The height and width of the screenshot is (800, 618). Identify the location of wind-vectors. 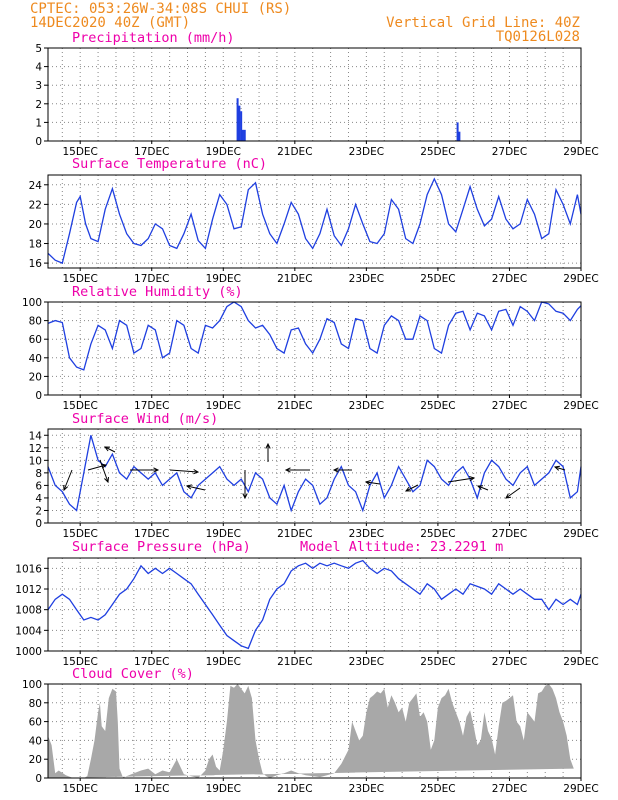
(314, 471).